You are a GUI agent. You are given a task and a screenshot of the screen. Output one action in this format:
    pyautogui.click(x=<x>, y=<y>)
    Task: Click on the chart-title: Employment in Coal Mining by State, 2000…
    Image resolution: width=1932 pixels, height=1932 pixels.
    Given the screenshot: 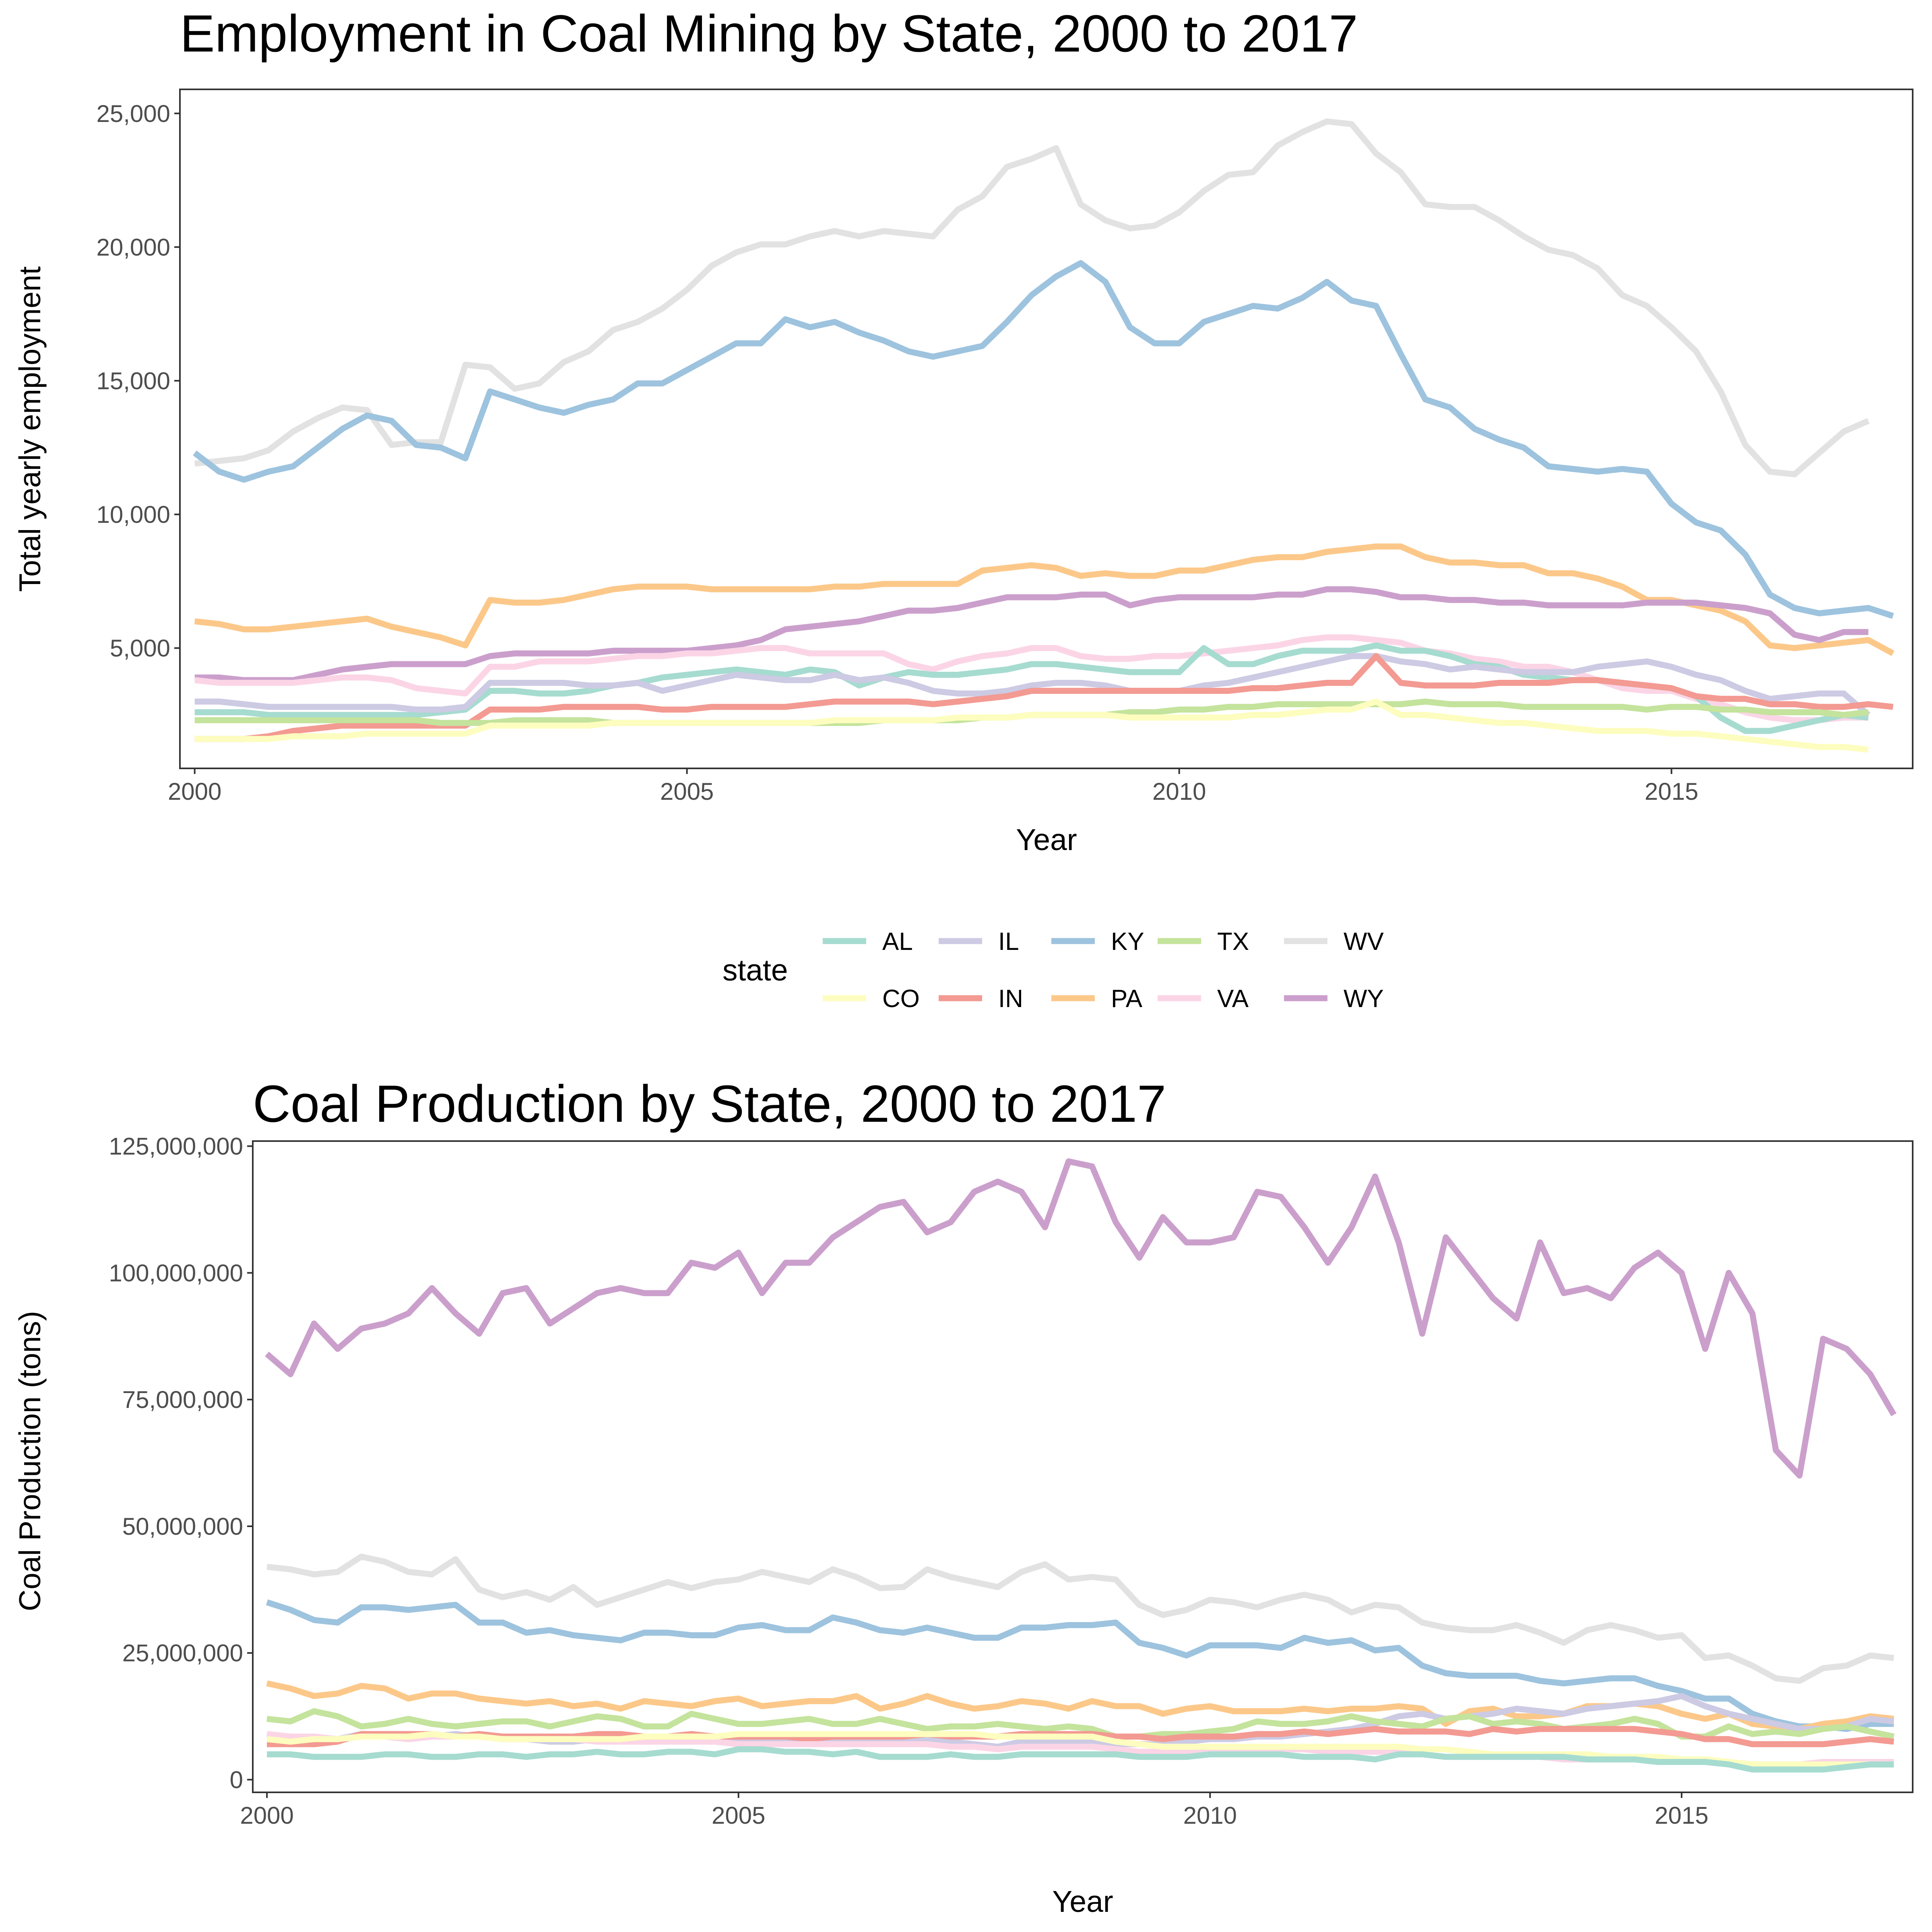 What is the action you would take?
    pyautogui.click(x=769, y=33)
    